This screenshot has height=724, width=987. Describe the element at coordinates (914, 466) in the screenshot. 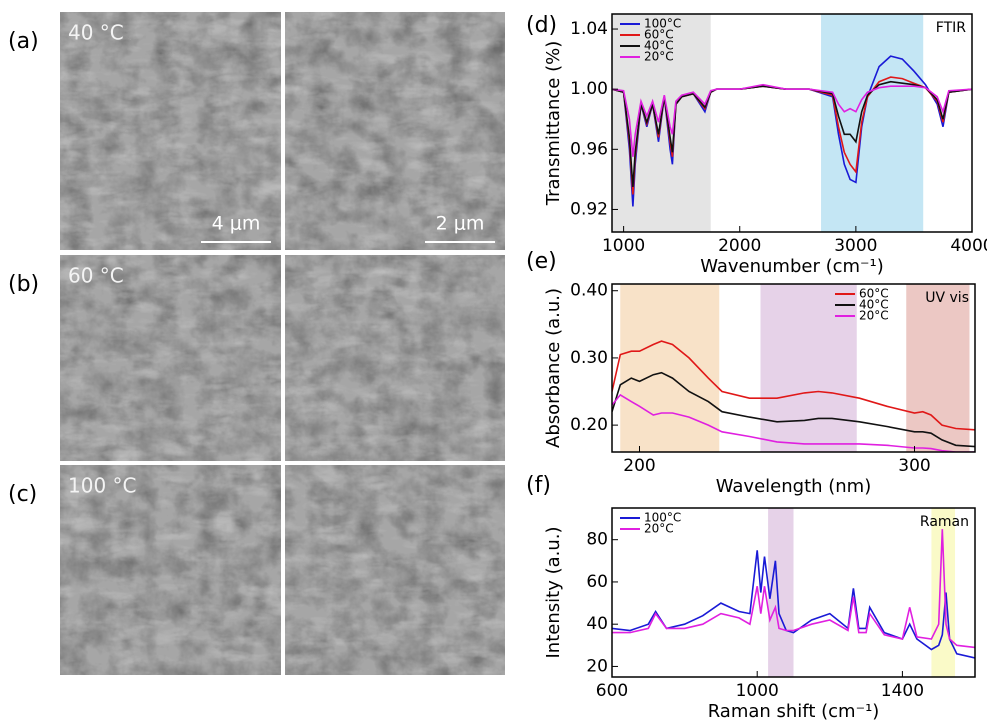

I see `x-tick-label: 300` at that location.